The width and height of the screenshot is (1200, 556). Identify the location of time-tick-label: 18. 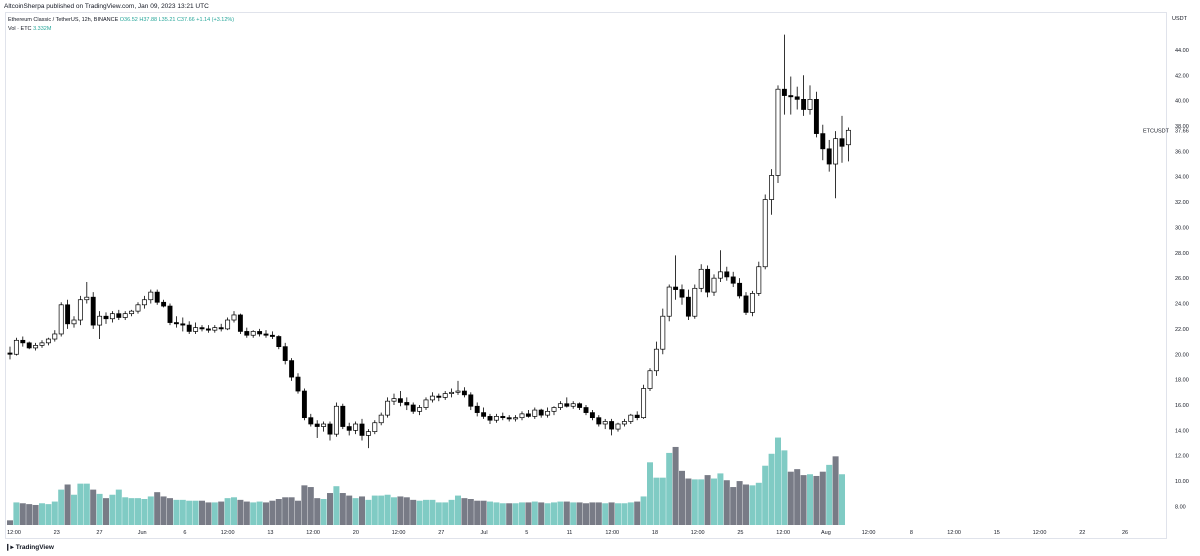
(655, 533).